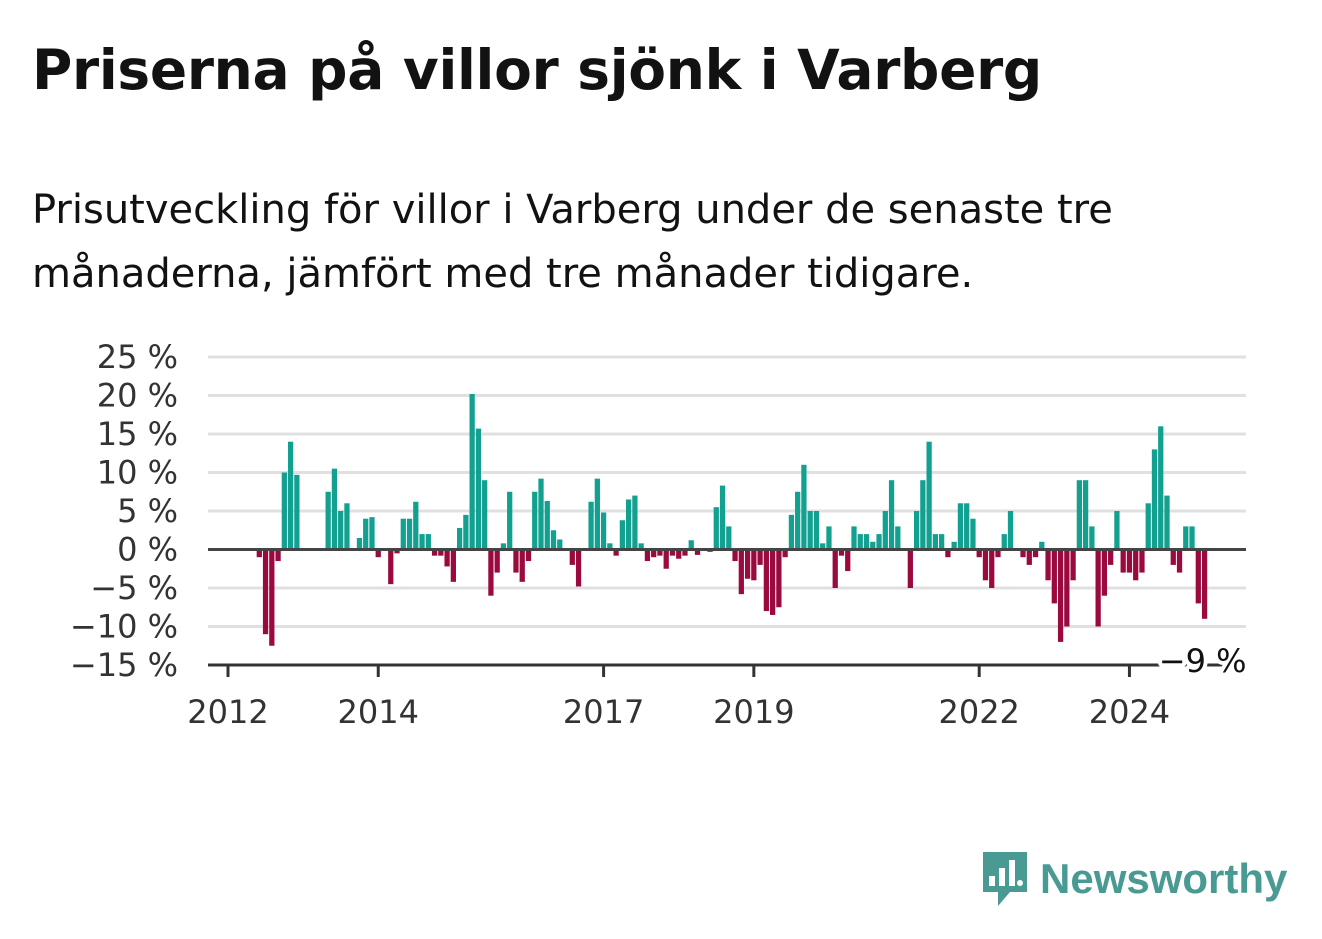 This screenshot has height=939, width=1322. What do you see at coordinates (378, 712) in the screenshot?
I see `x-tick-label: 2014` at bounding box center [378, 712].